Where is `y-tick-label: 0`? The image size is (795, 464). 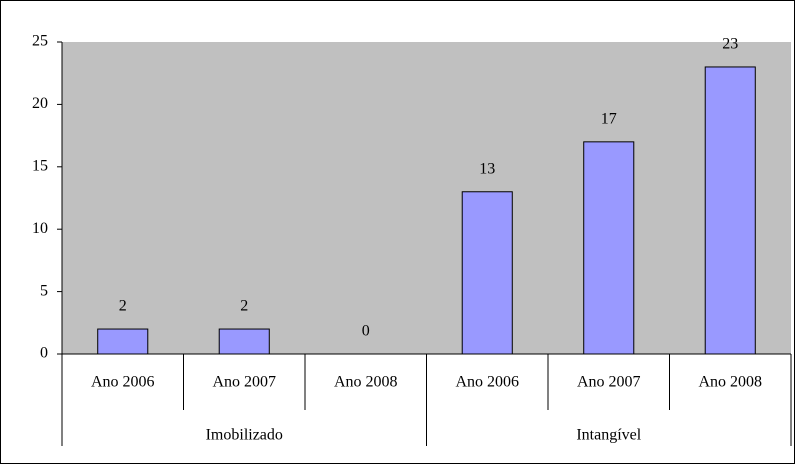 y-tick-label: 0 is located at coordinates (44, 353).